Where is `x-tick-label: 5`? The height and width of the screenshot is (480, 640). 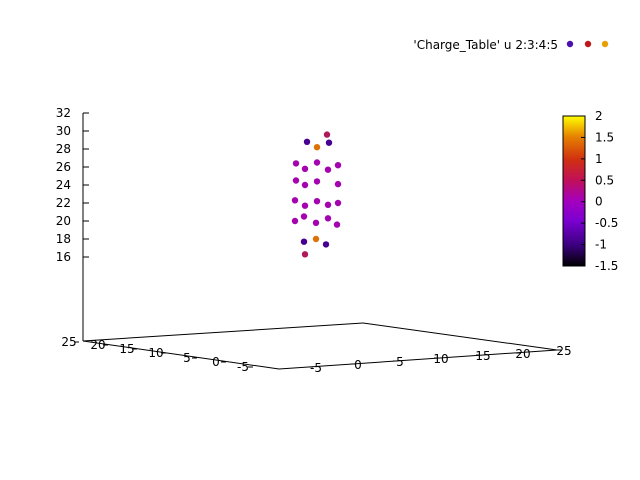 x-tick-label: 5 is located at coordinates (400, 362).